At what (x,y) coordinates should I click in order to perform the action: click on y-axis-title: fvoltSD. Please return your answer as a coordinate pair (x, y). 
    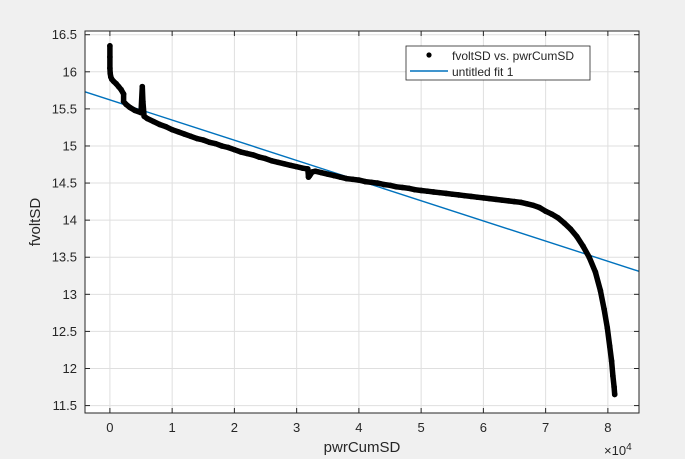
    Looking at the image, I should click on (35, 222).